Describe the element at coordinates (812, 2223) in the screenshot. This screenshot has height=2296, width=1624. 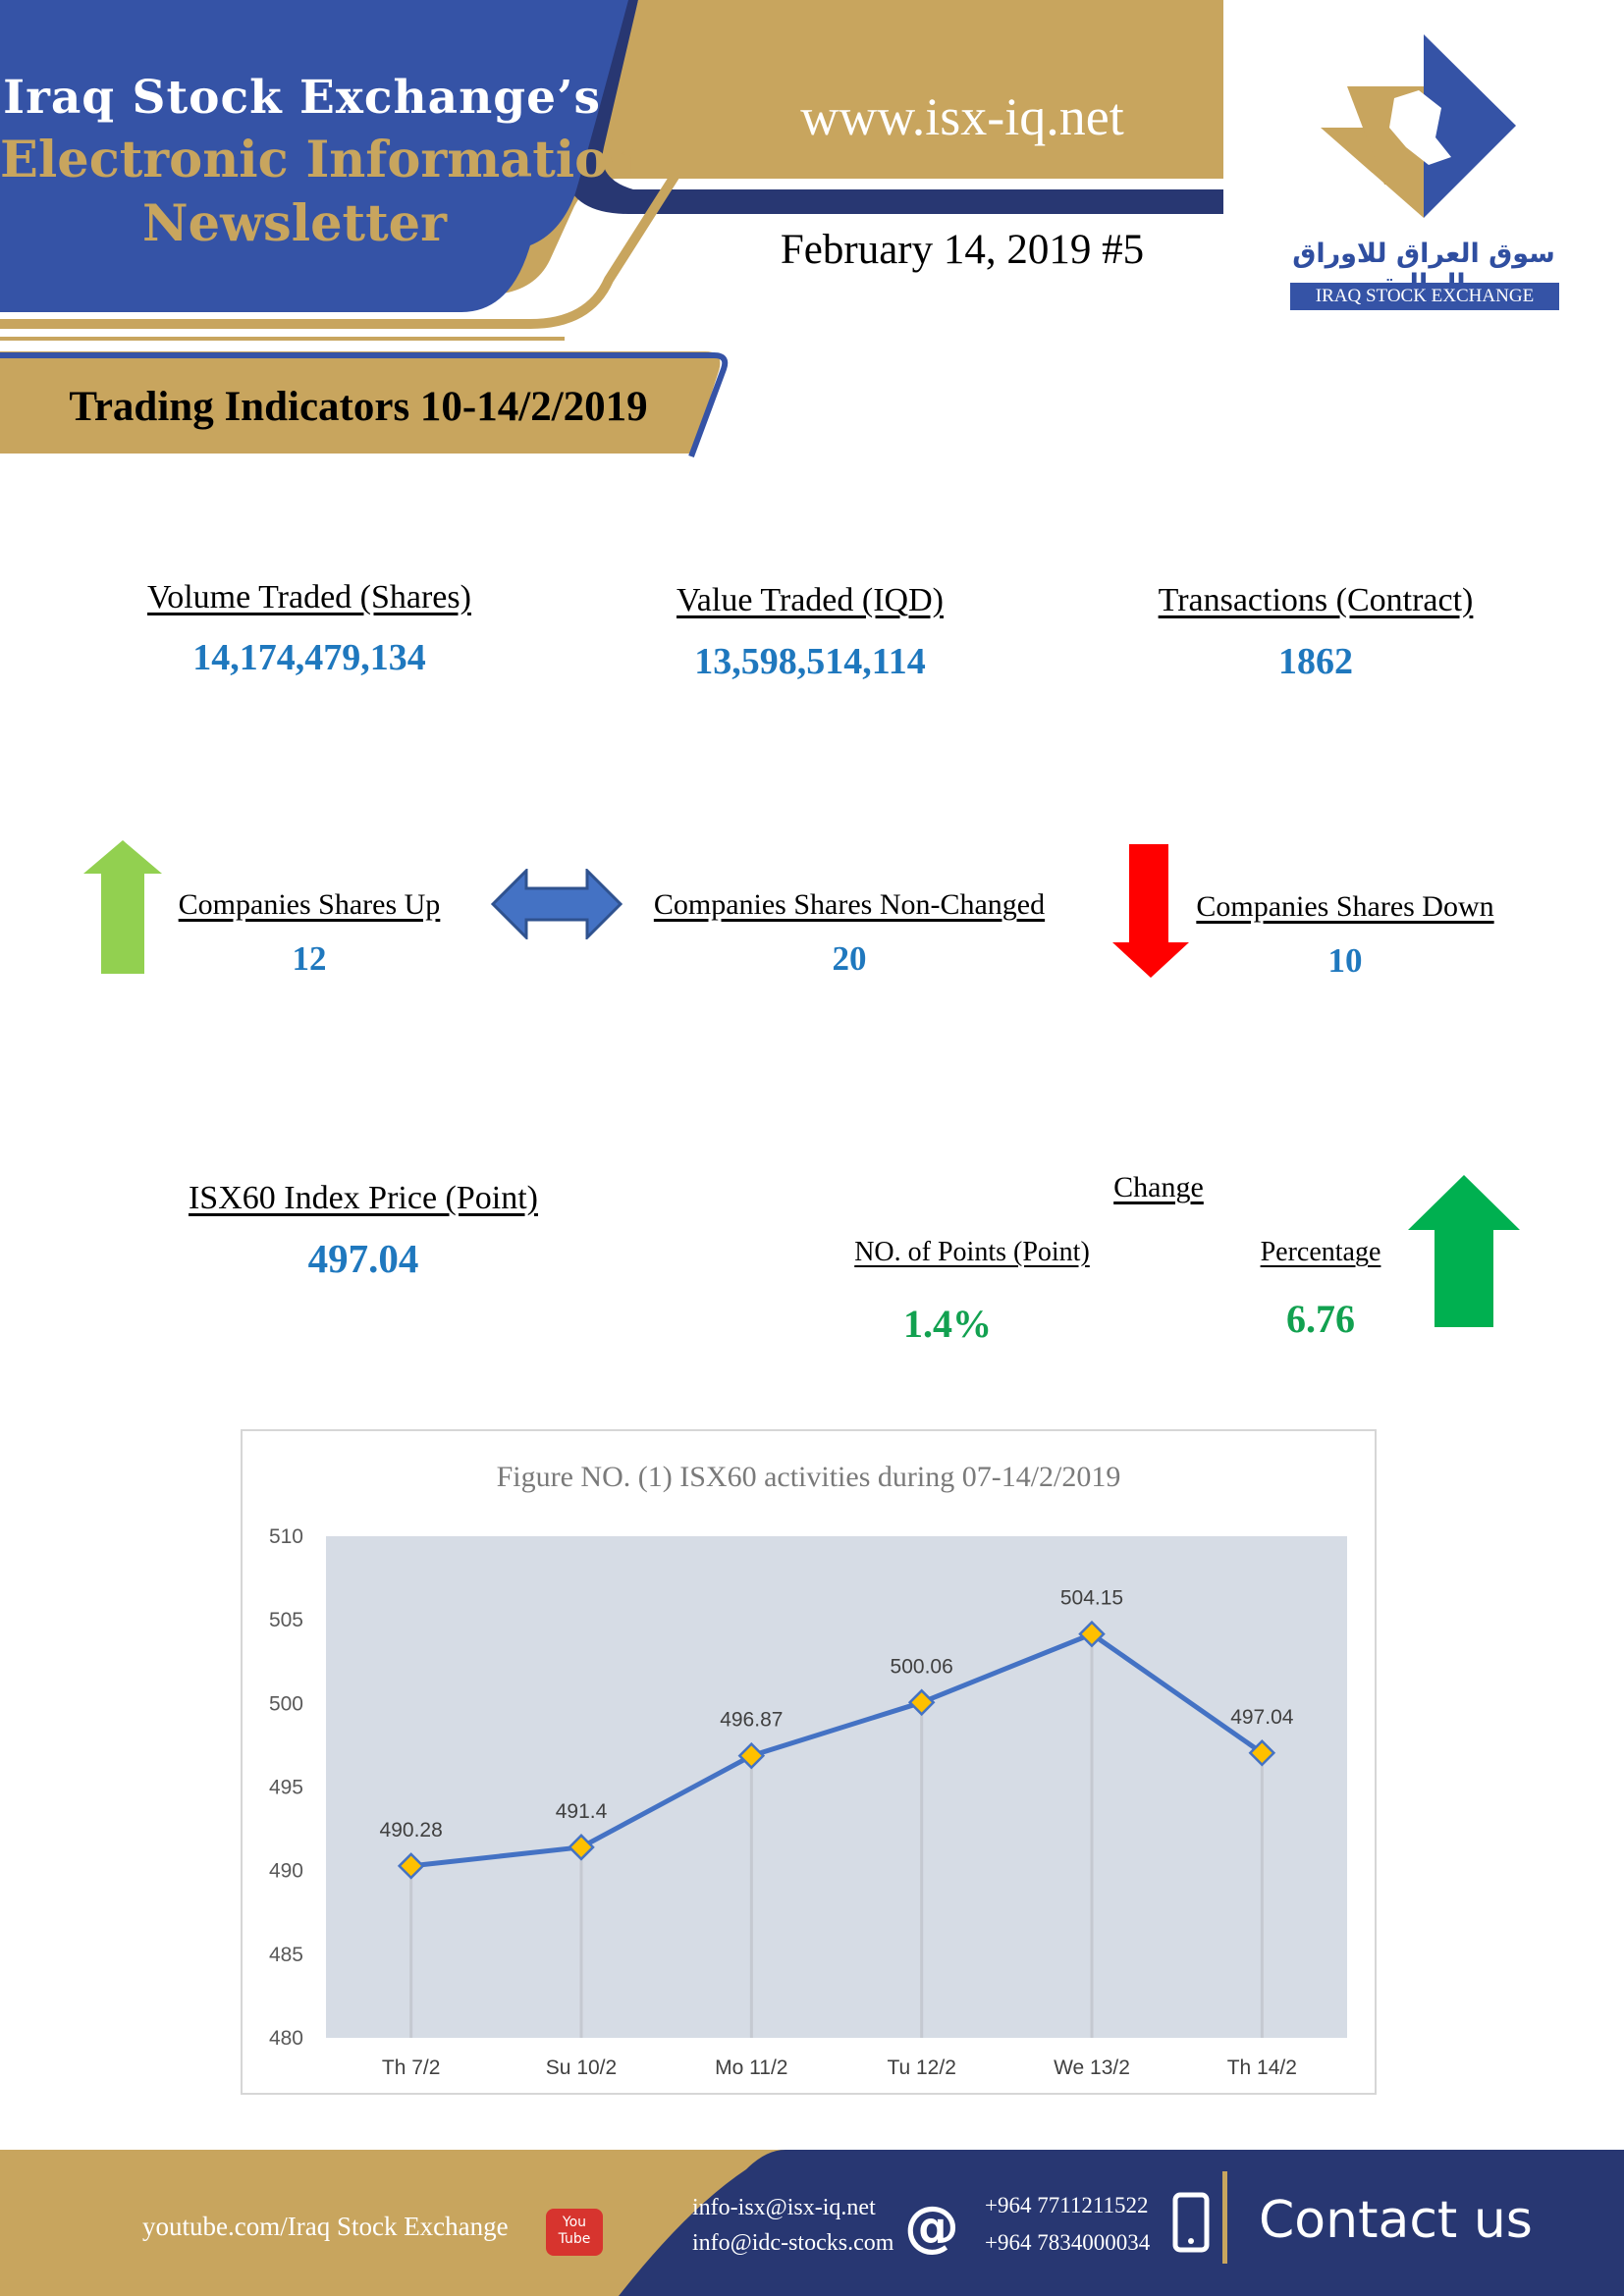
I see `footer-background` at that location.